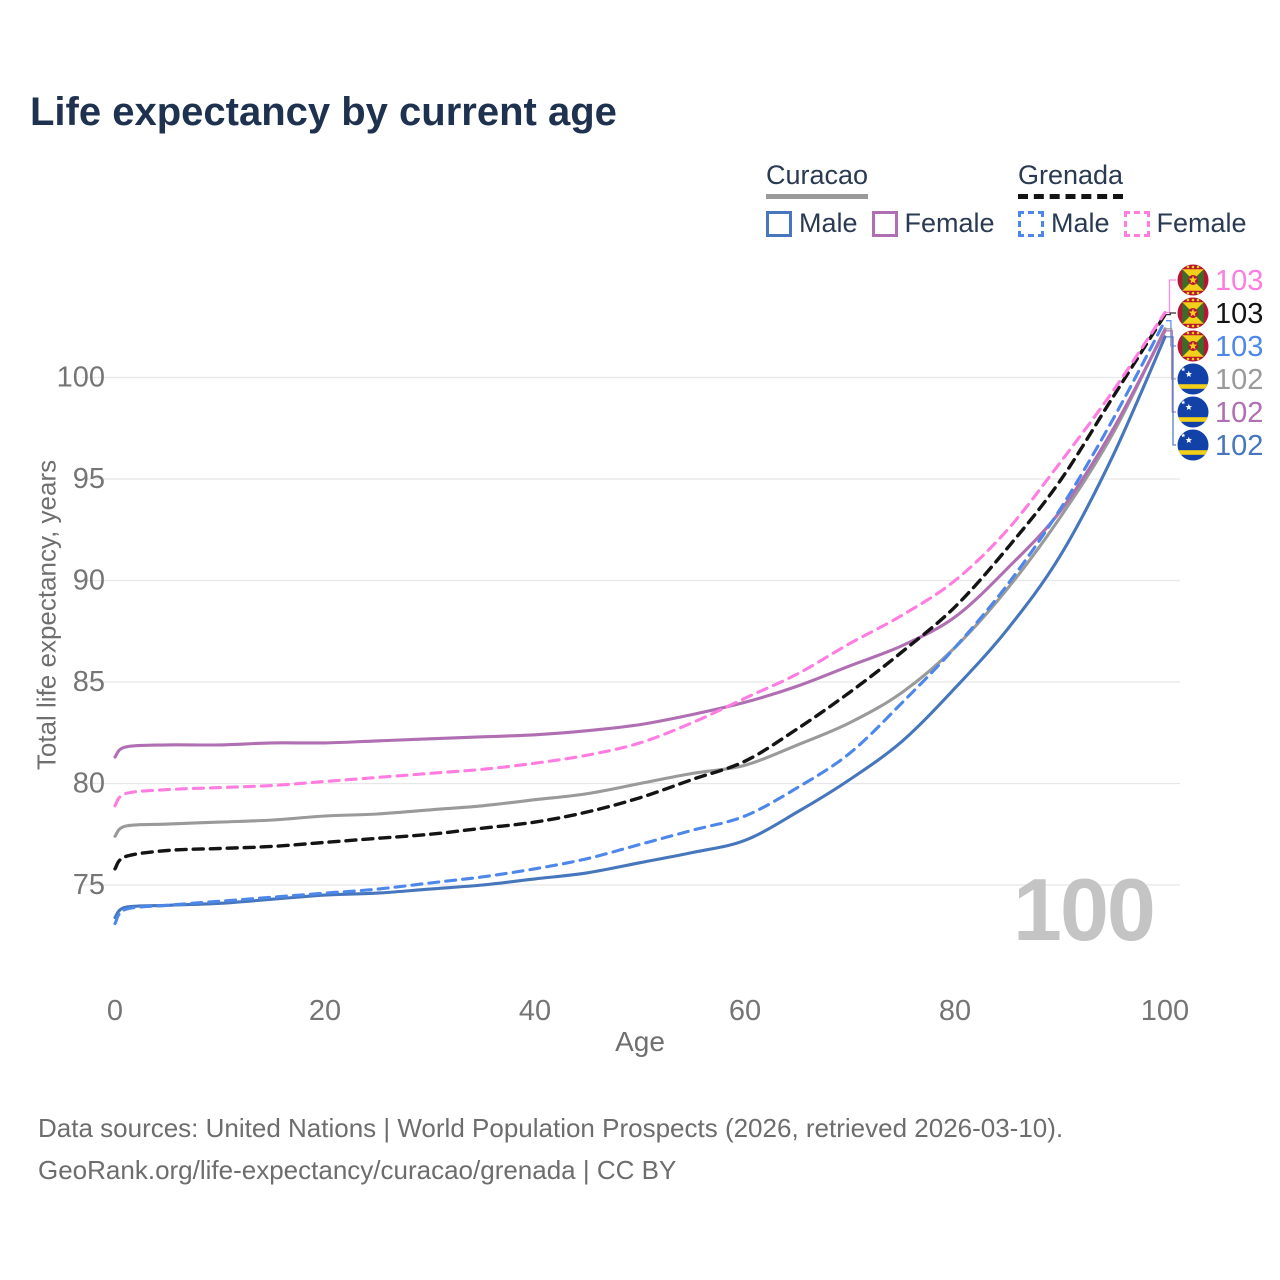  What do you see at coordinates (640, 1041) in the screenshot?
I see `x-axis-title: Age` at bounding box center [640, 1041].